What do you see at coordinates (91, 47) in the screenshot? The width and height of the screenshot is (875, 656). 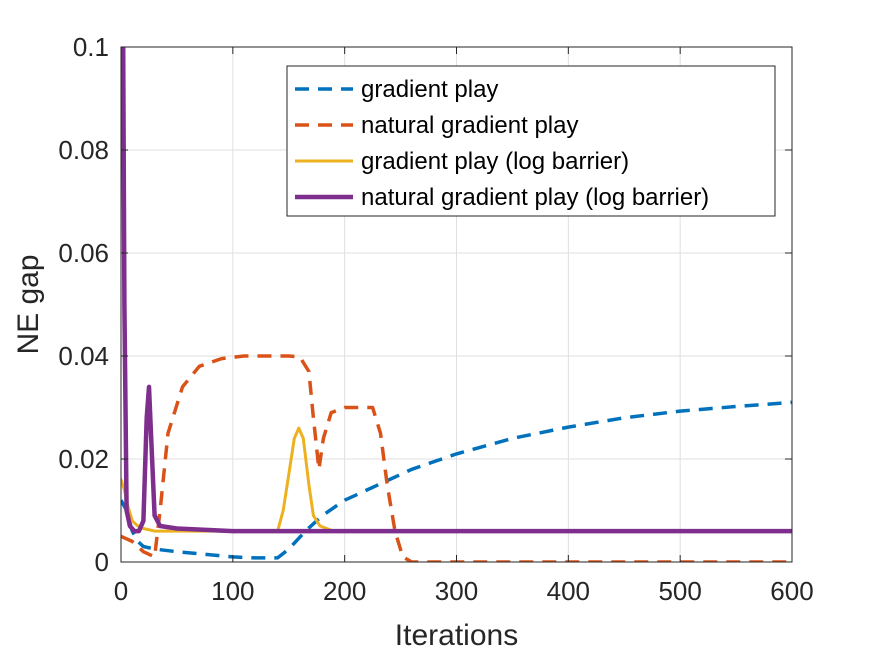 I see `y-tick-label: 0.1` at bounding box center [91, 47].